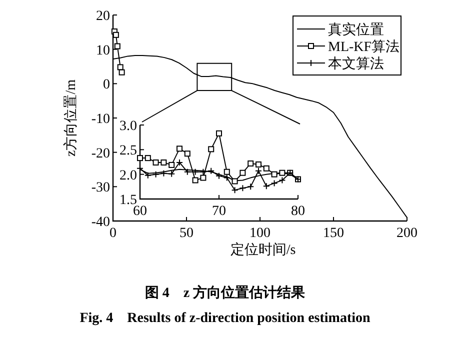  I want to click on x-axis-title: 定位时间/s, so click(263, 250).